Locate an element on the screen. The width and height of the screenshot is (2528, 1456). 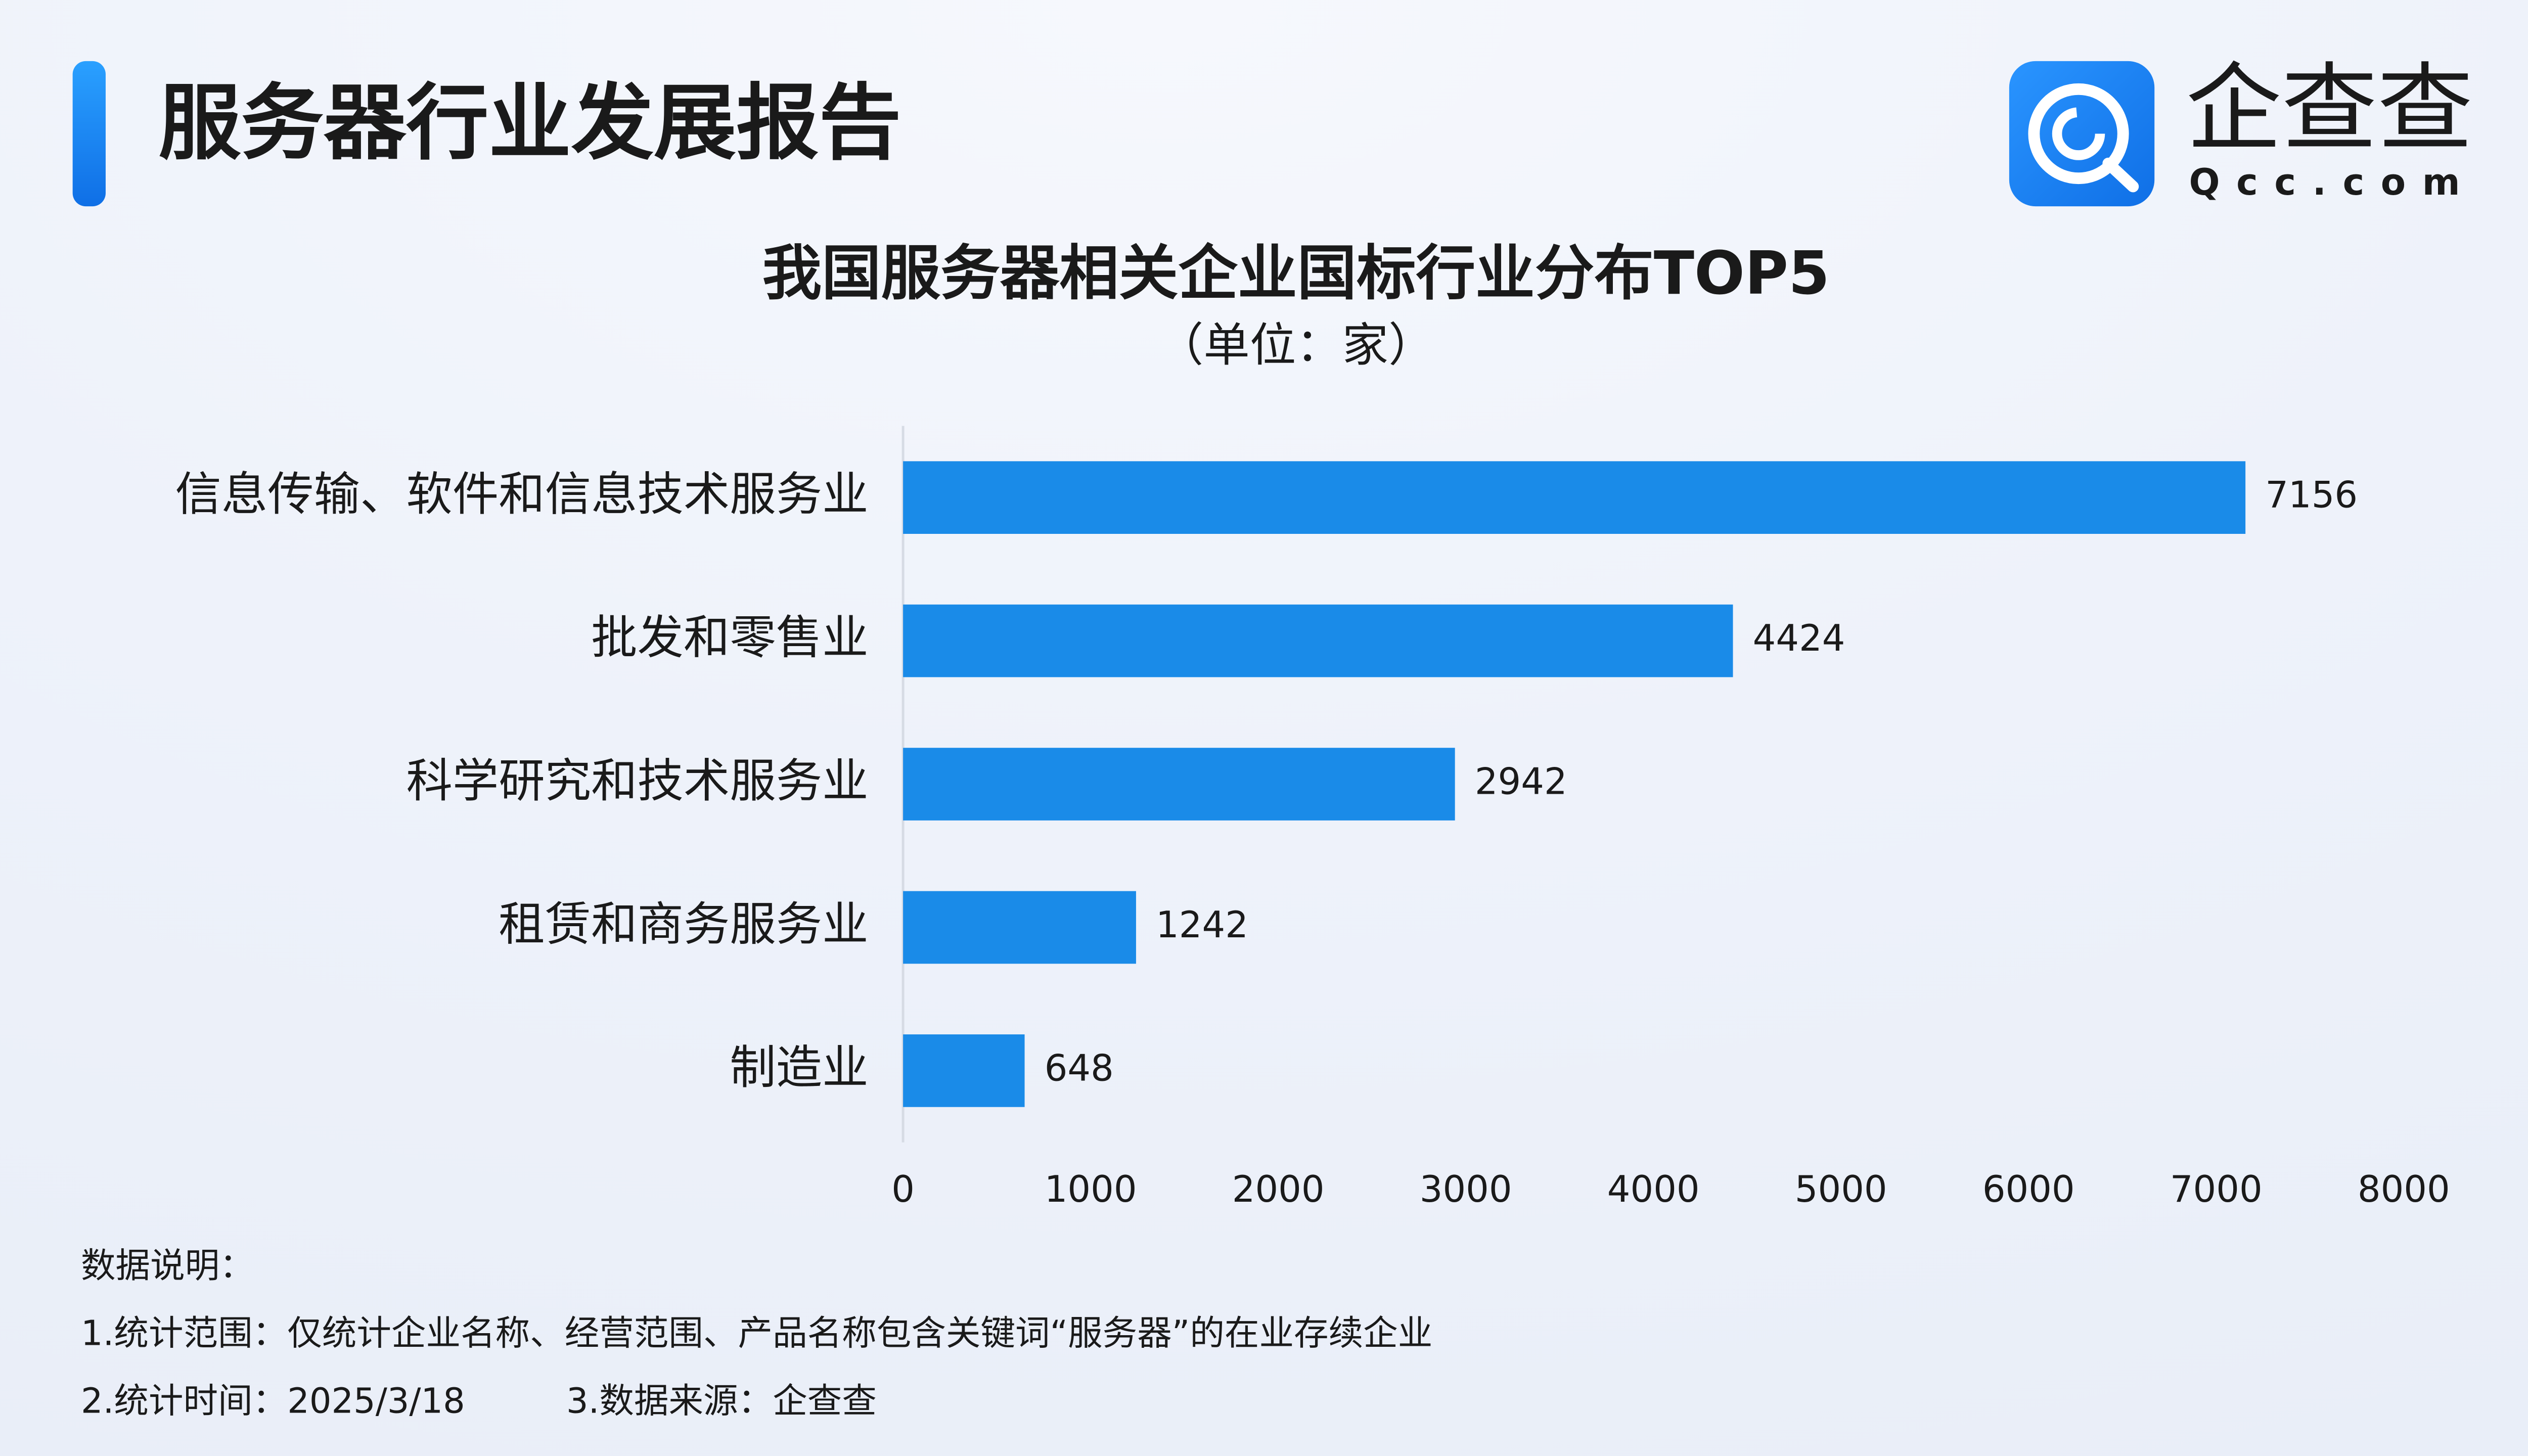
logo: 企查查 Qcc.com is located at coordinates (2243, 130).